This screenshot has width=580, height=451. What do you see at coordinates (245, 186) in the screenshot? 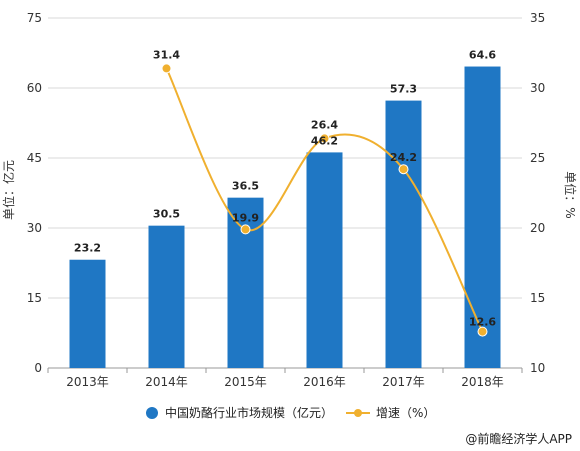
I see `bar-value-label: 36.5` at bounding box center [245, 186].